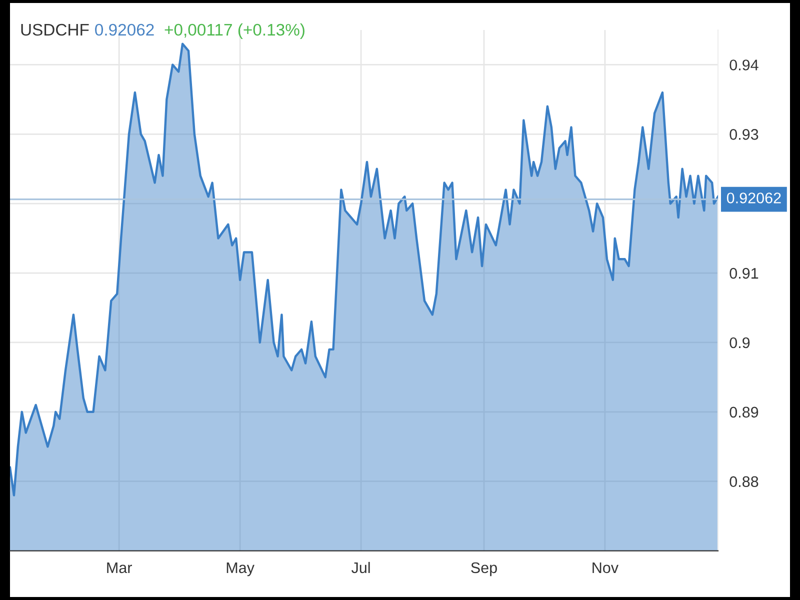 The width and height of the screenshot is (800, 600). Describe the element at coordinates (55, 30) in the screenshot. I see `chart-title: USDCHF` at that location.